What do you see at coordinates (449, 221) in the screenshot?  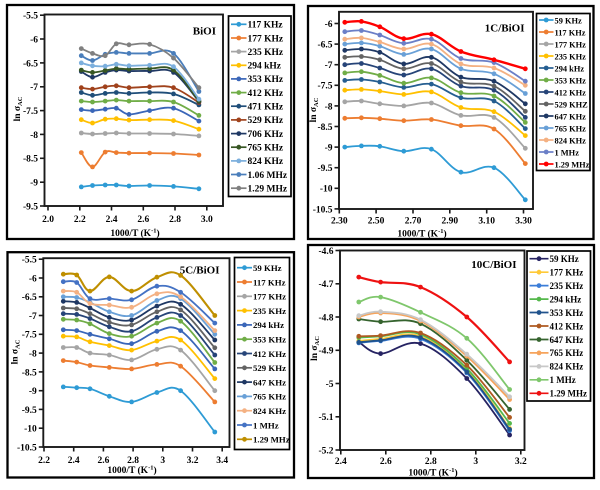 I see `svg-text: 2.90` at bounding box center [449, 221].